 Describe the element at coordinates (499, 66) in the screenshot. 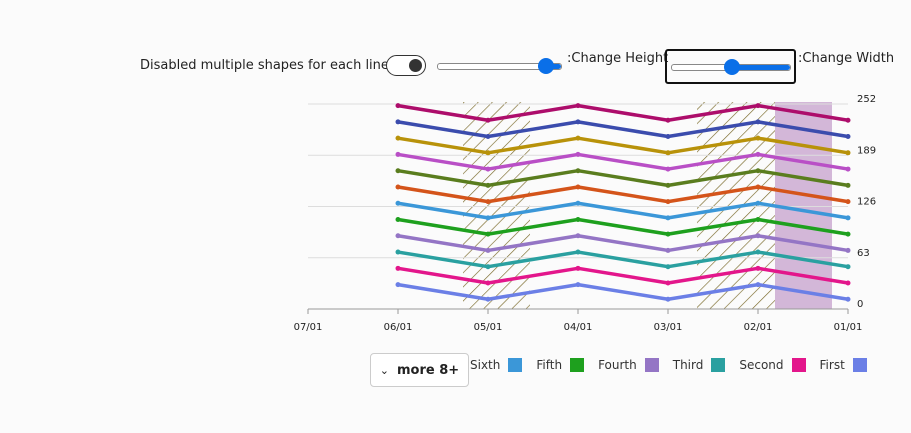

I see `height-slider` at that location.